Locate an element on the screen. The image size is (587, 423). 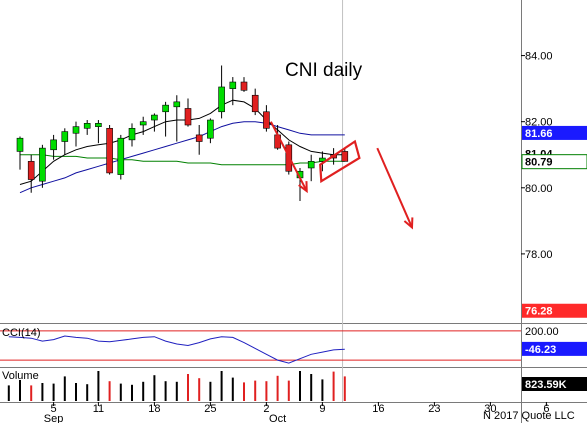
price-marker-label: 80.79 is located at coordinates (539, 163).